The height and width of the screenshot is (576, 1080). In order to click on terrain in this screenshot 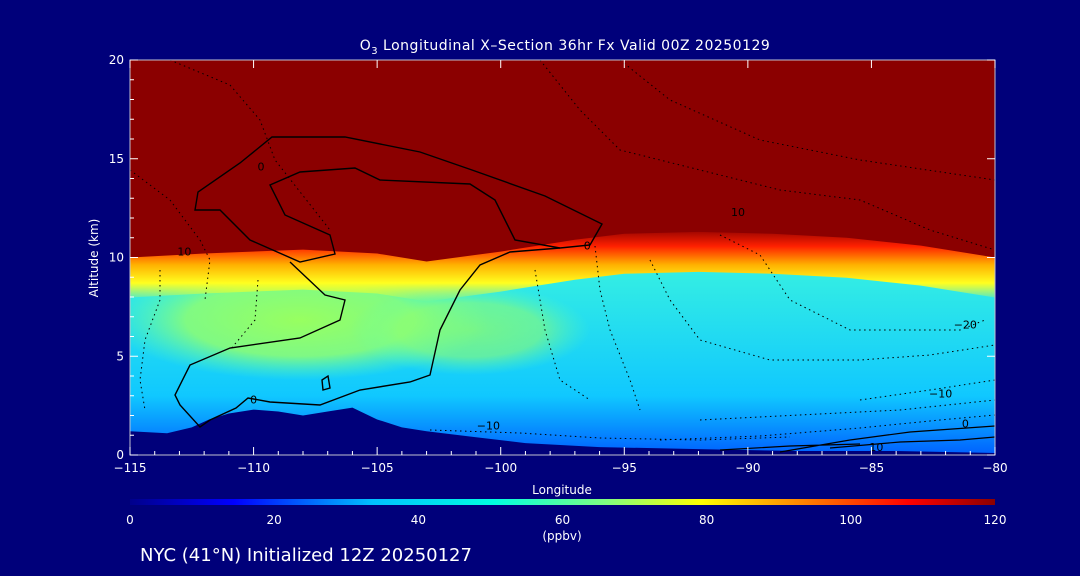, I will do `click(562, 431)`.